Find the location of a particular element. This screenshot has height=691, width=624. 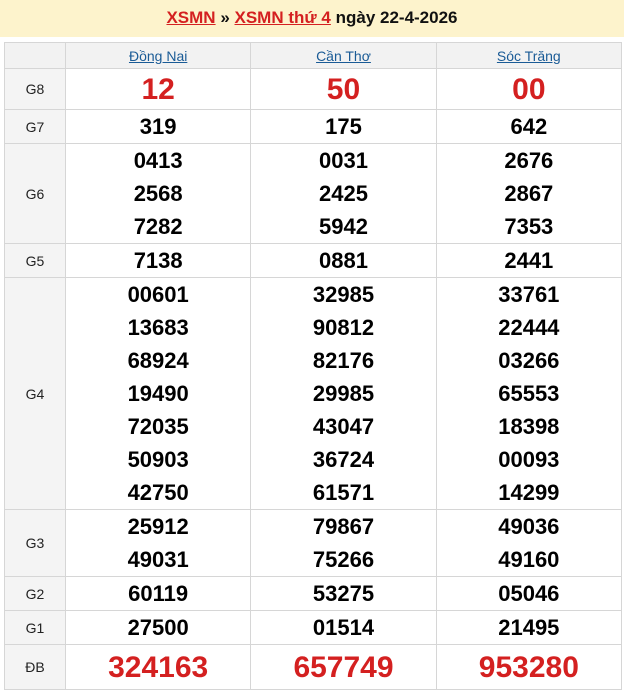

prize-number: 53275 is located at coordinates (343, 593).